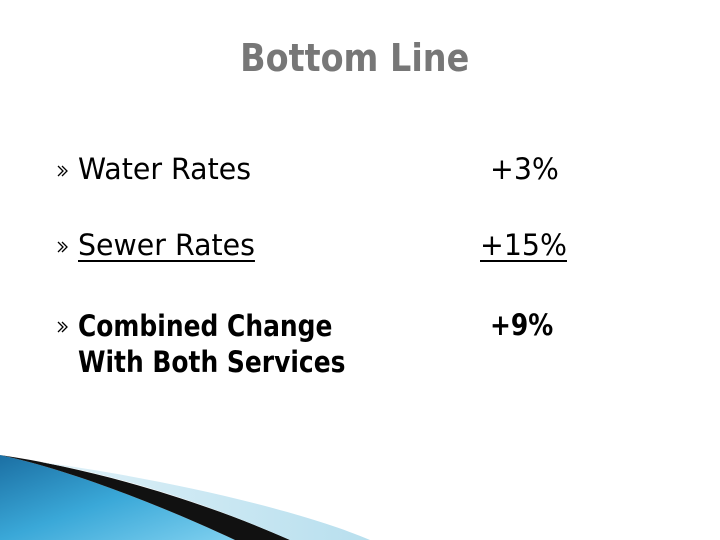 This screenshot has height=540, width=720. I want to click on row-label-combined: Combined Change With Both Services, so click(211, 344).